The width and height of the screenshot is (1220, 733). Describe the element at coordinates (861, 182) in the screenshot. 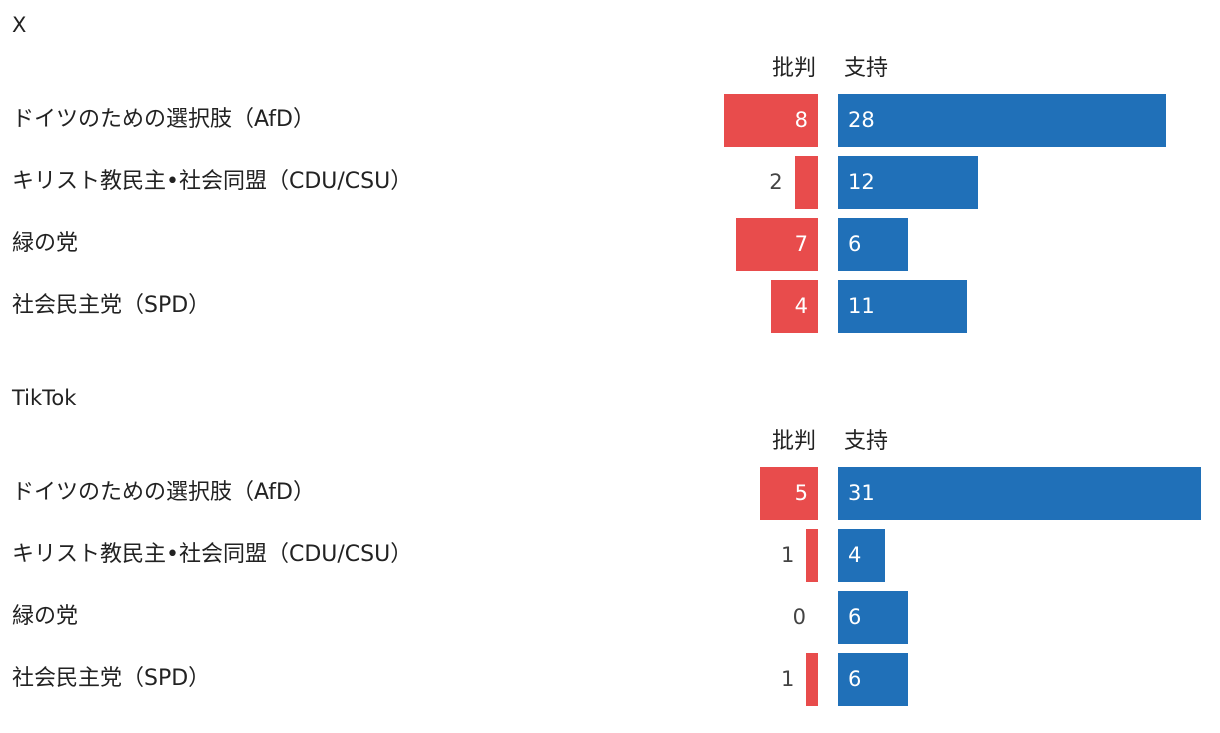

I see `support-value-label: 12` at that location.